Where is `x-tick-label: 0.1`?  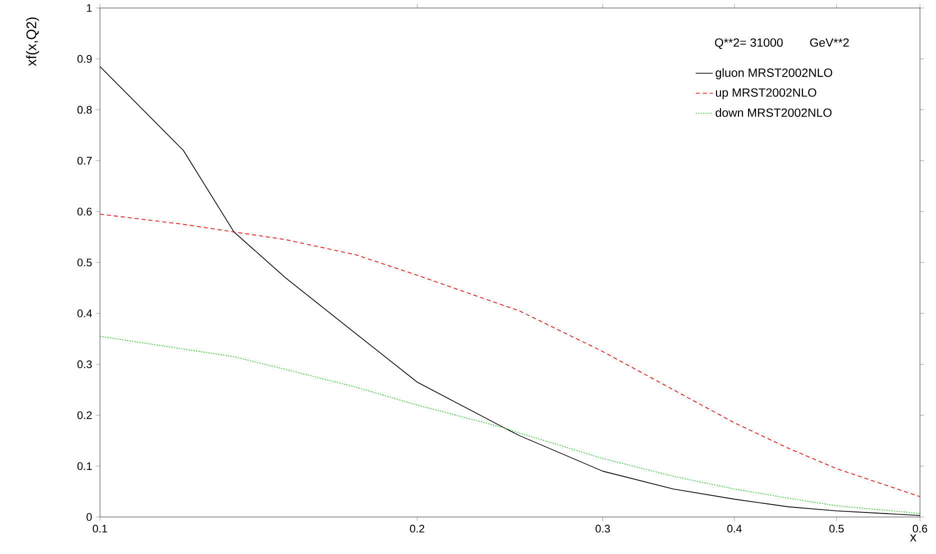 x-tick-label: 0.1 is located at coordinates (100, 528).